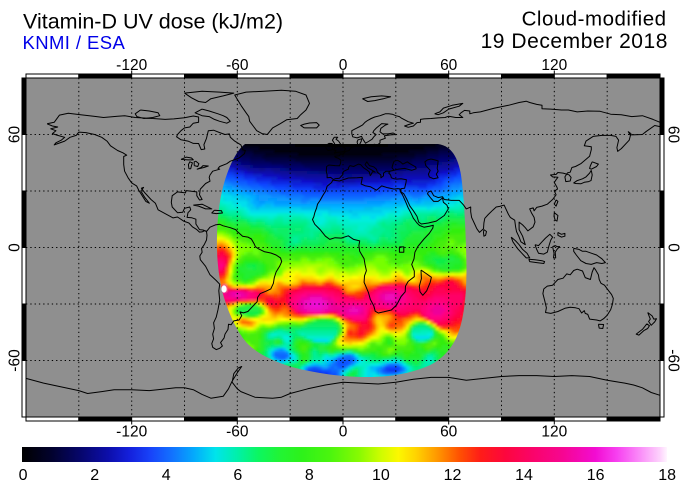 Image resolution: width=688 pixels, height=490 pixels. I want to click on svg-text: 10, so click(381, 475).